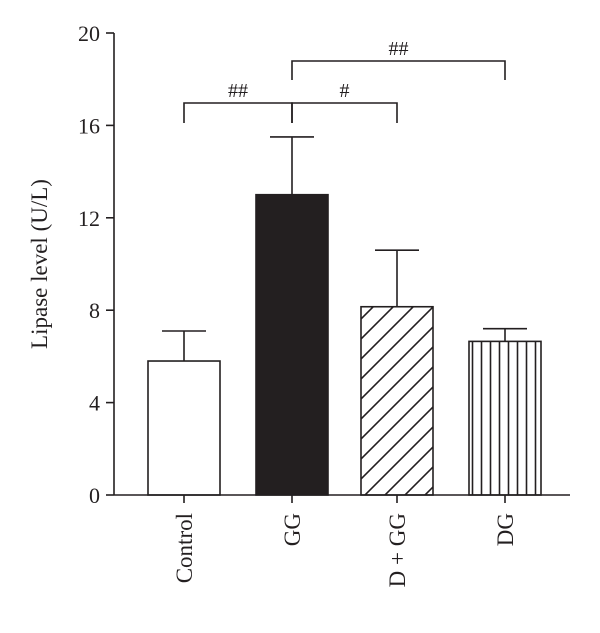 The width and height of the screenshot is (600, 633). I want to click on x-tick-label: Control, so click(184, 548).